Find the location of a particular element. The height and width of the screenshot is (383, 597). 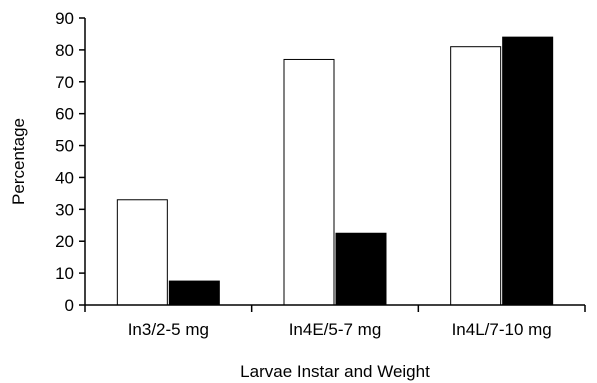

y-tick-label: 30 is located at coordinates (64, 209).